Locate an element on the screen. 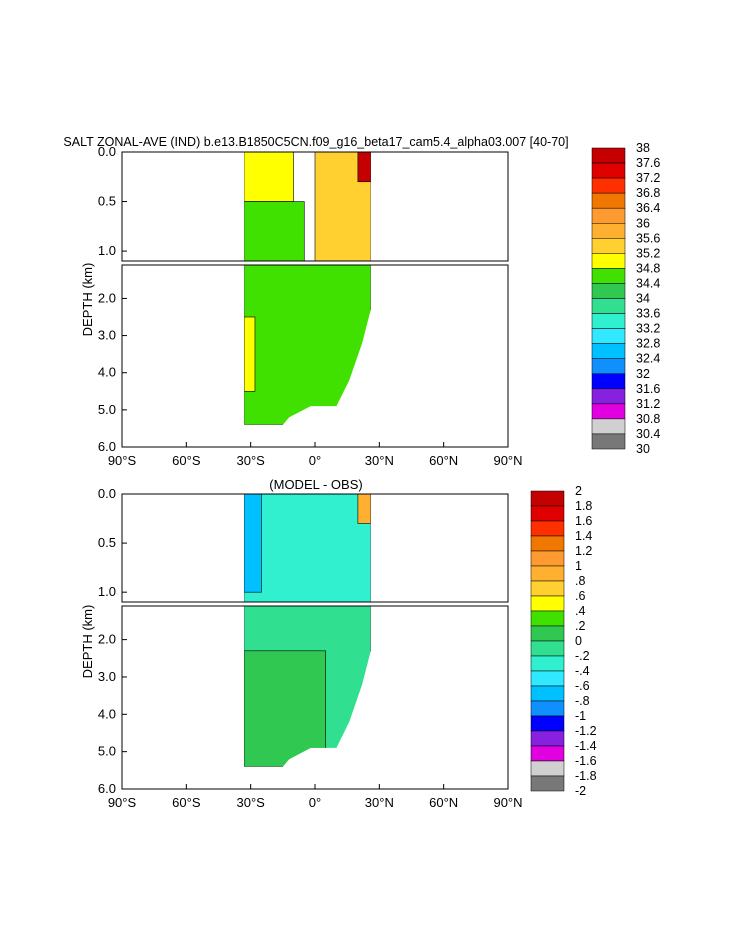 This screenshot has height=945, width=733. y-tick-label: 0.5 is located at coordinates (107, 201).